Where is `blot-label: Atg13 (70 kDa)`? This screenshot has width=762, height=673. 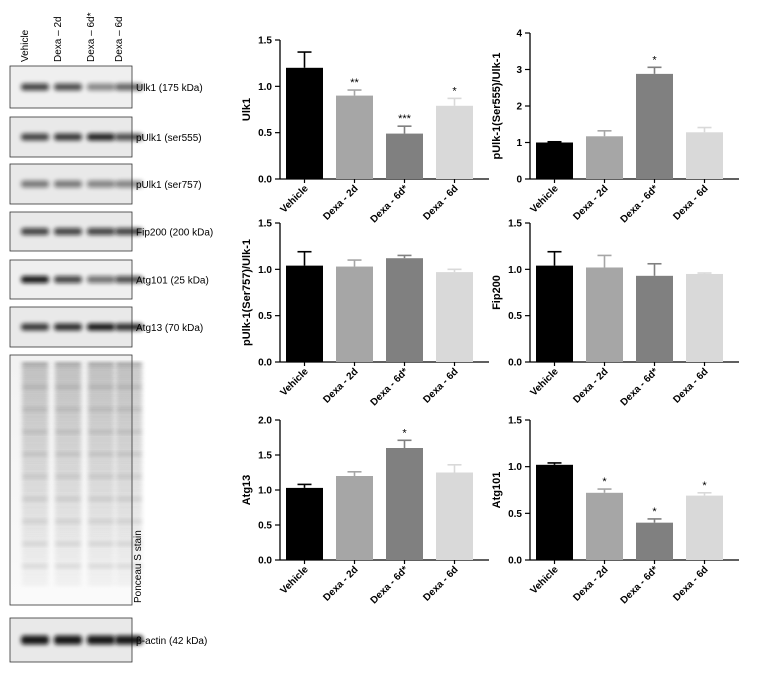
blot-label: Atg13 (70 kDa) is located at coordinates (169, 328).